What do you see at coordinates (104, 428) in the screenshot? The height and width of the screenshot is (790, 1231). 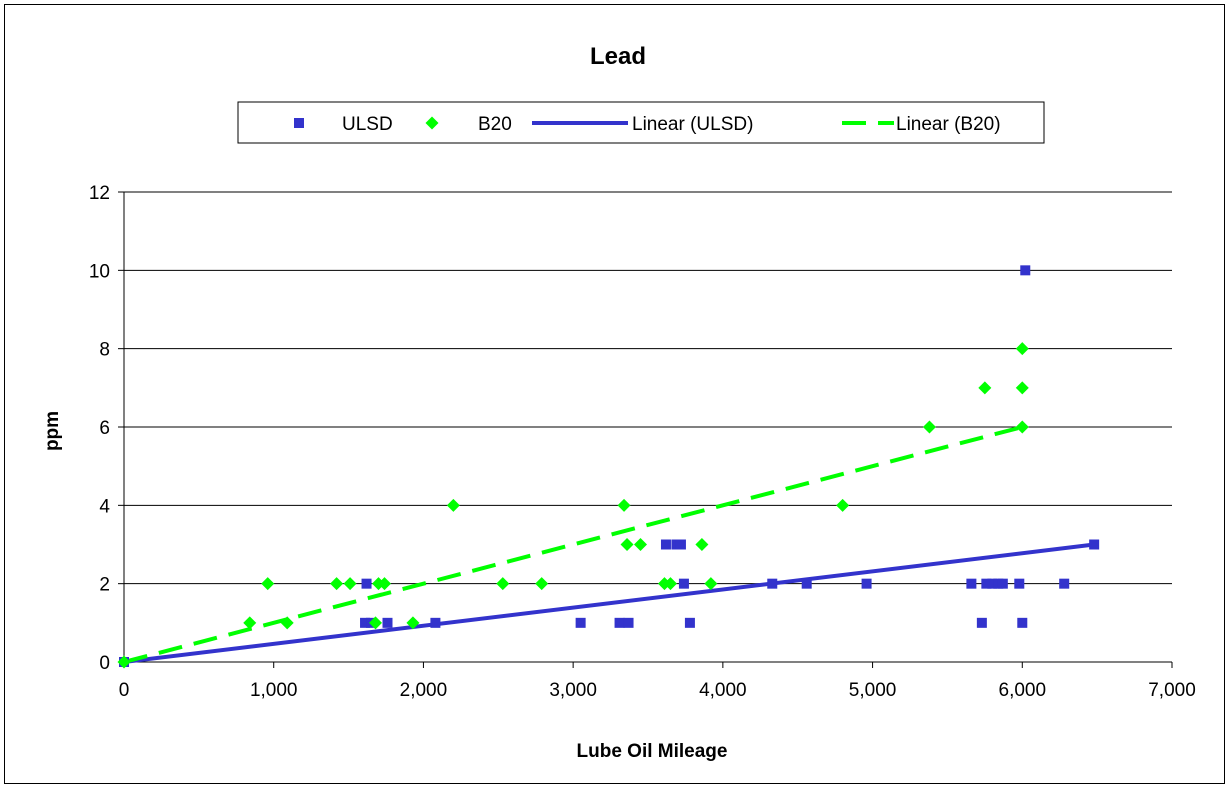 I see `y-tick-label: 6` at bounding box center [104, 428].